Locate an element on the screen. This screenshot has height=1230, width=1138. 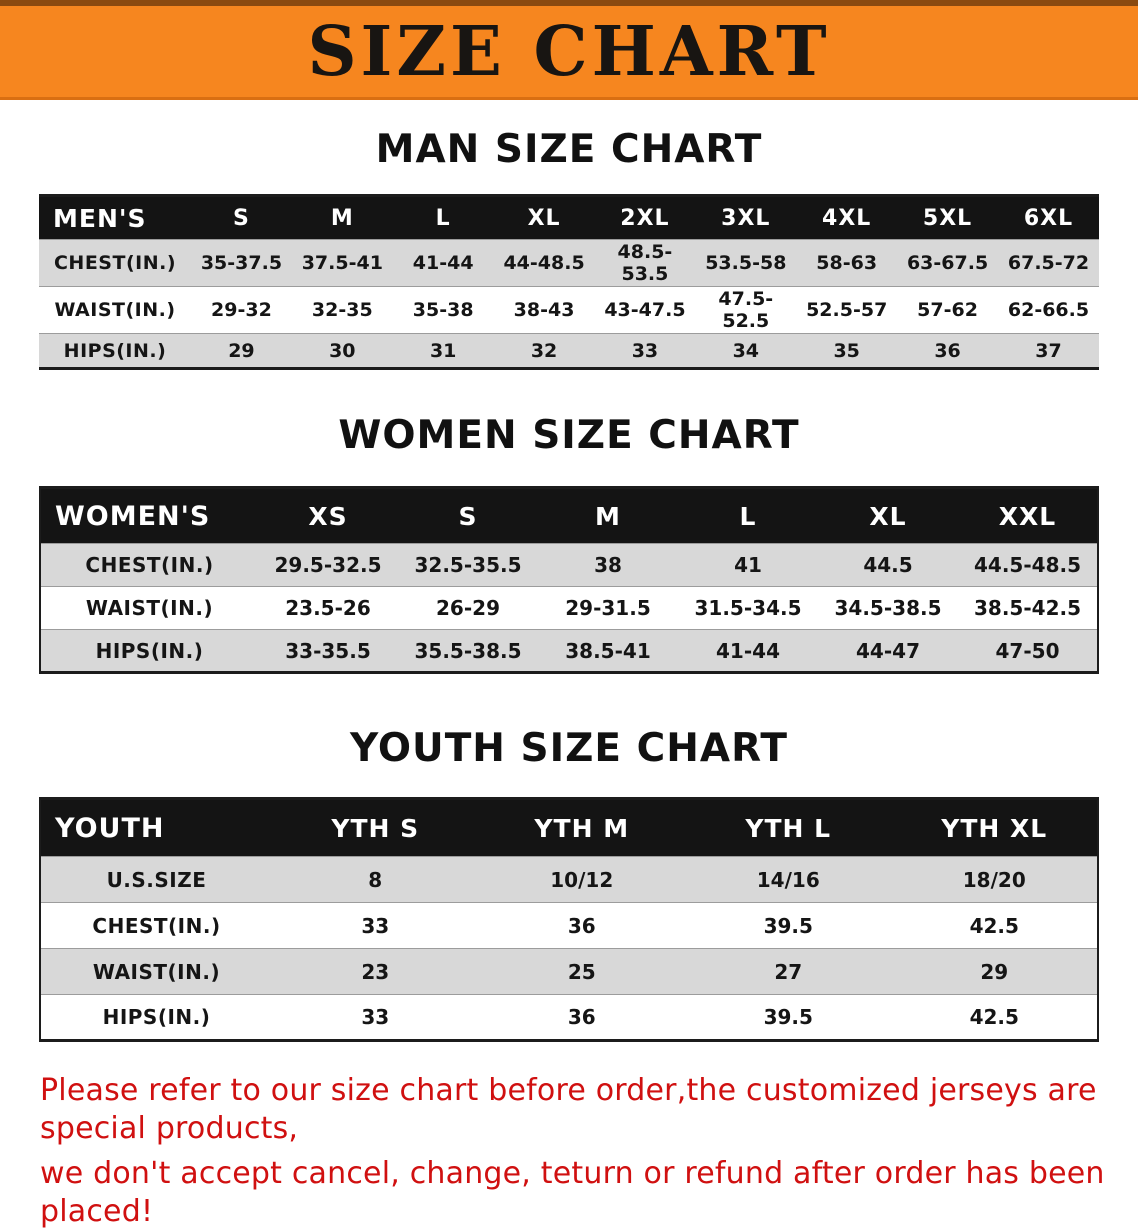
table-row: CHEST(IN.) 33 36 39.5 42.5 is located at coordinates (569, 925).